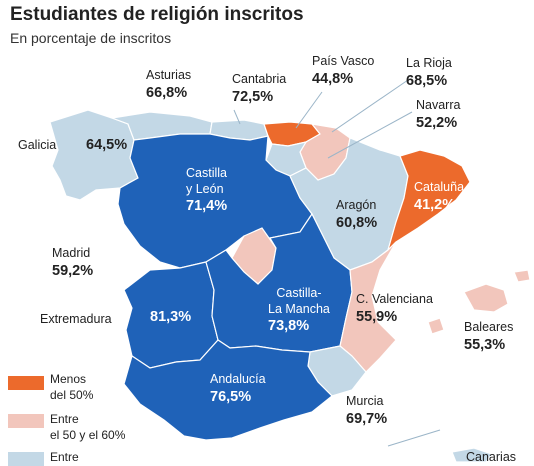 Image resolution: width=534 pixels, height=466 pixels. I want to click on label-castilla-mancha: Castilla- La Mancha 73,8%, so click(299, 310).